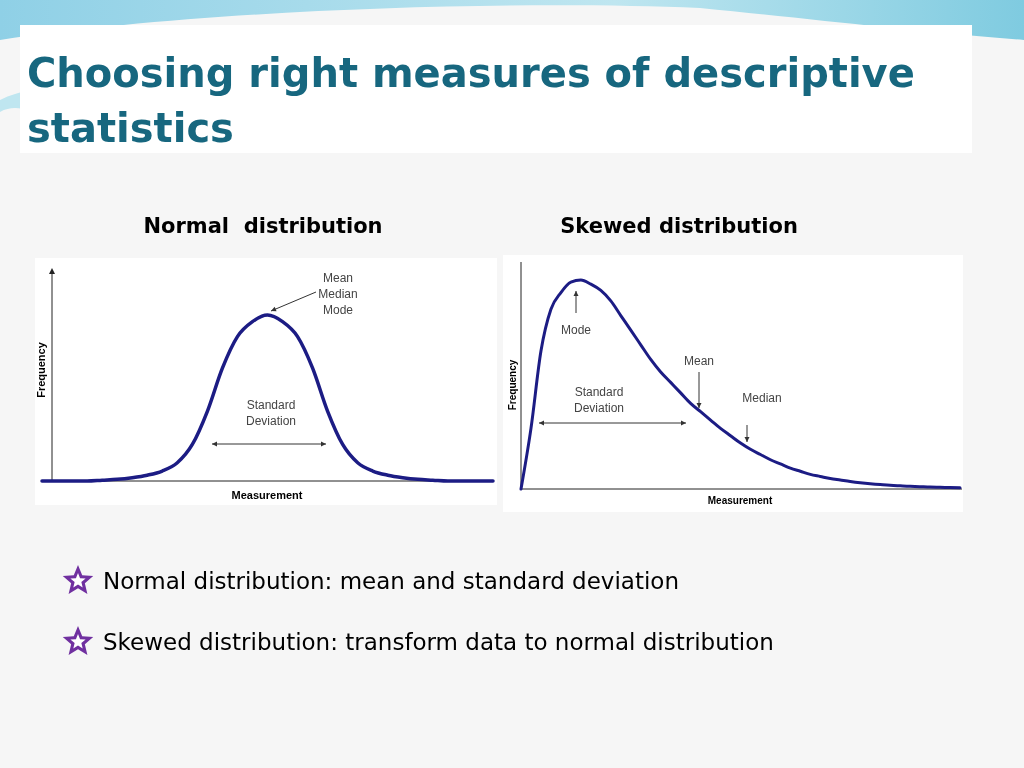  What do you see at coordinates (338, 294) in the screenshot?
I see `annotation: Mean Median Mode` at bounding box center [338, 294].